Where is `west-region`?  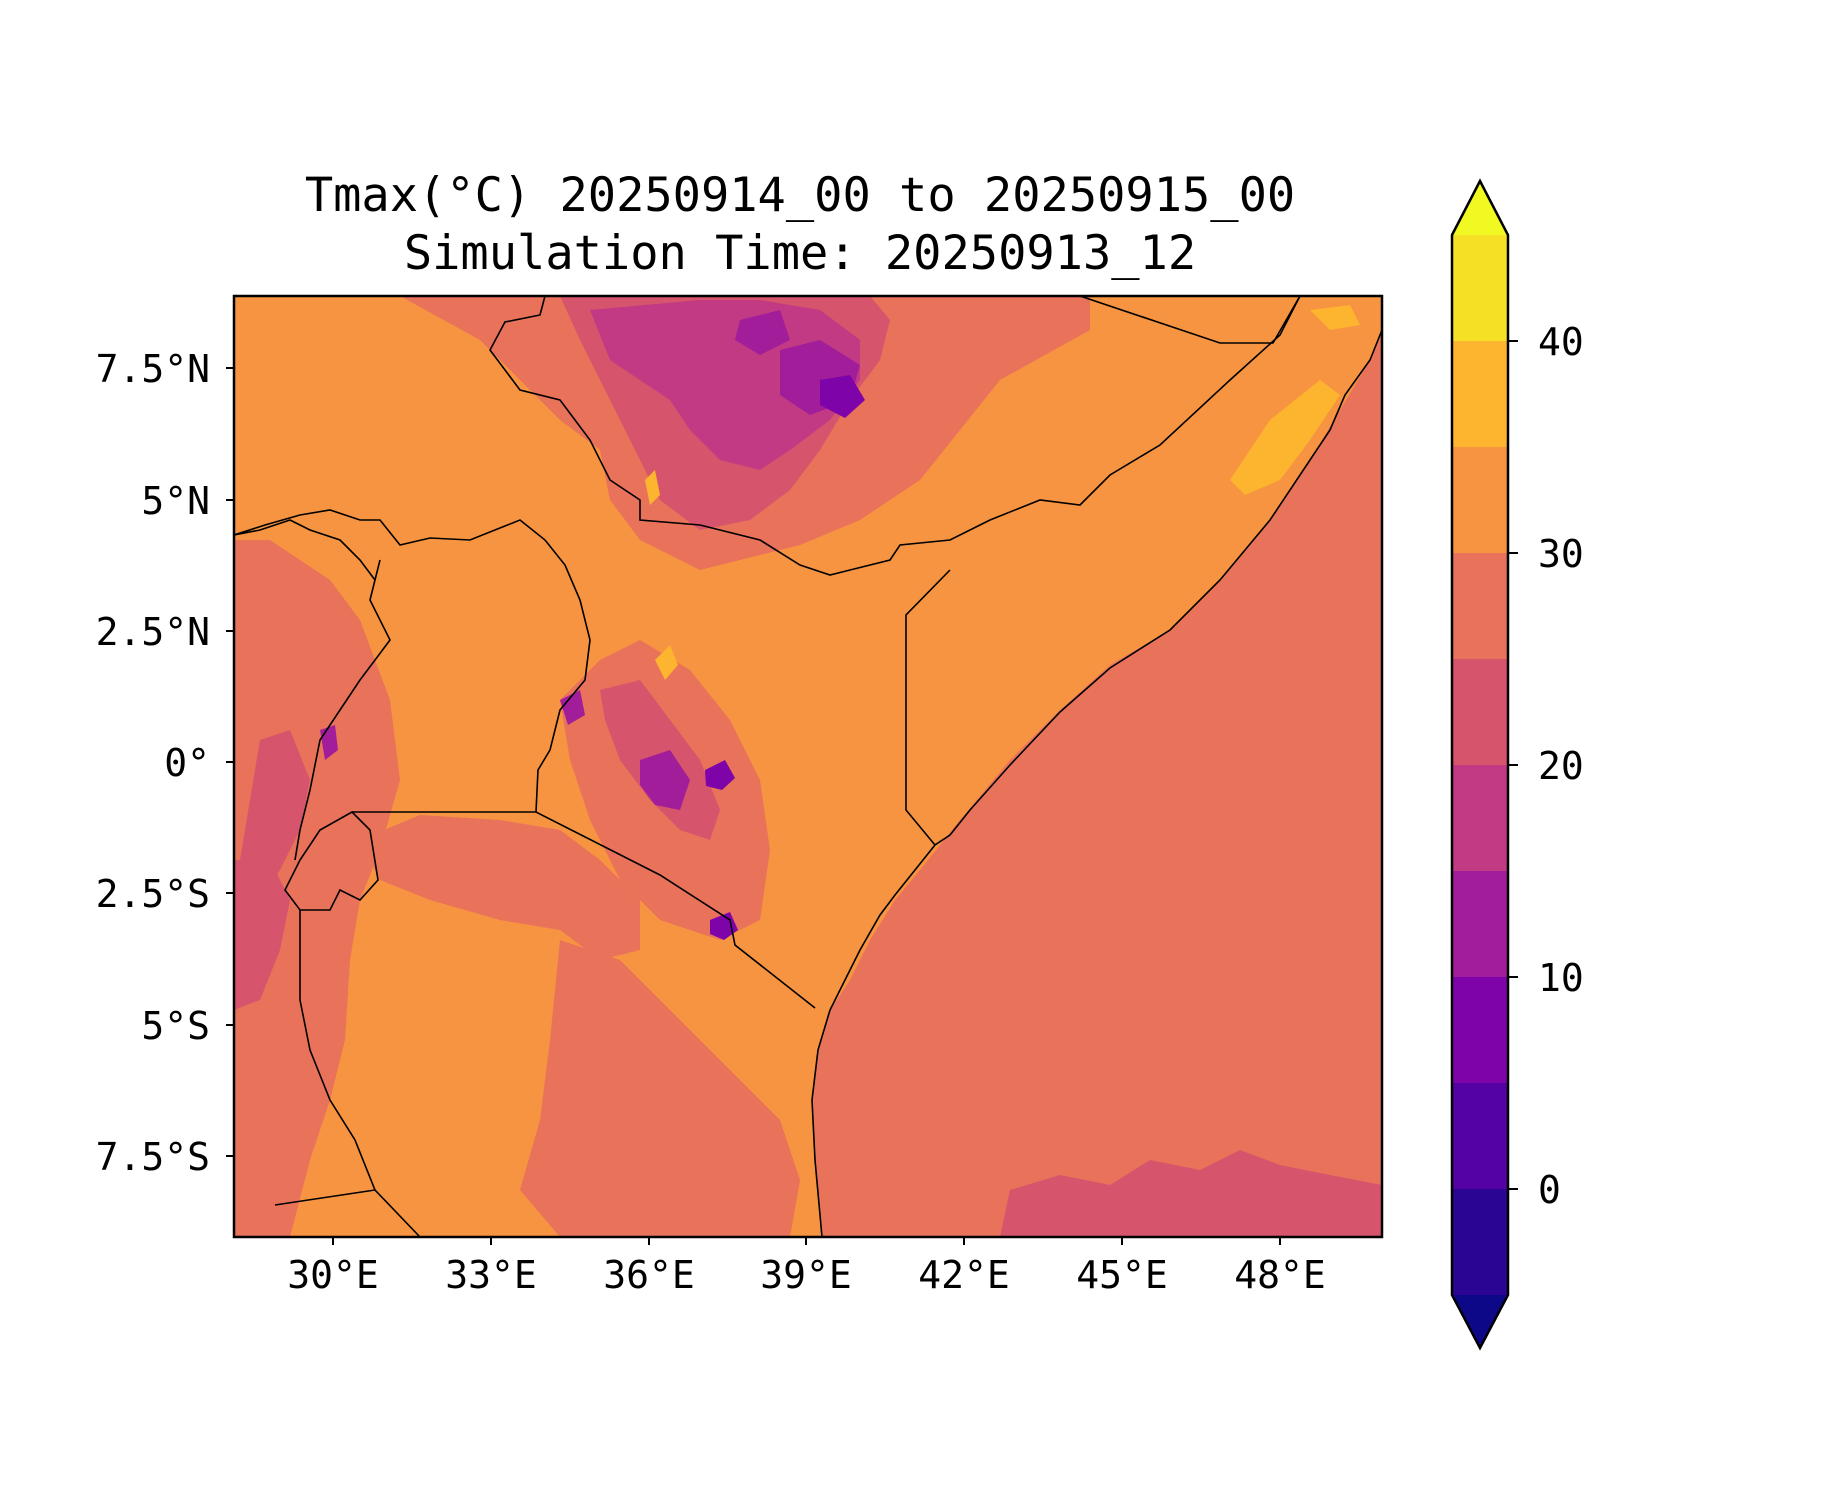
west-region is located at coordinates (317, 888).